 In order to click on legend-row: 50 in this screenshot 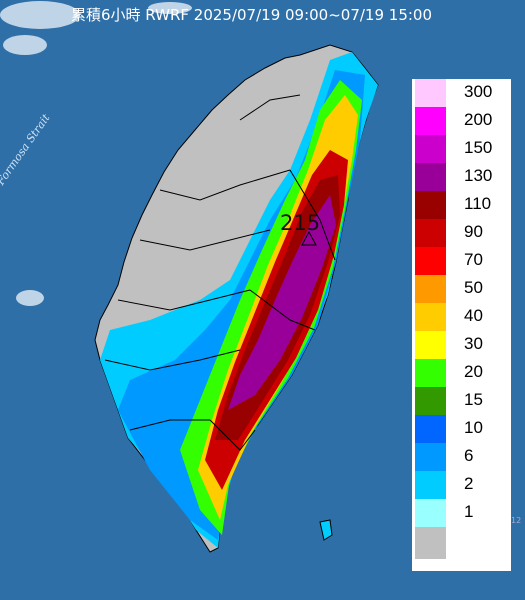, I will do `click(461, 291)`.